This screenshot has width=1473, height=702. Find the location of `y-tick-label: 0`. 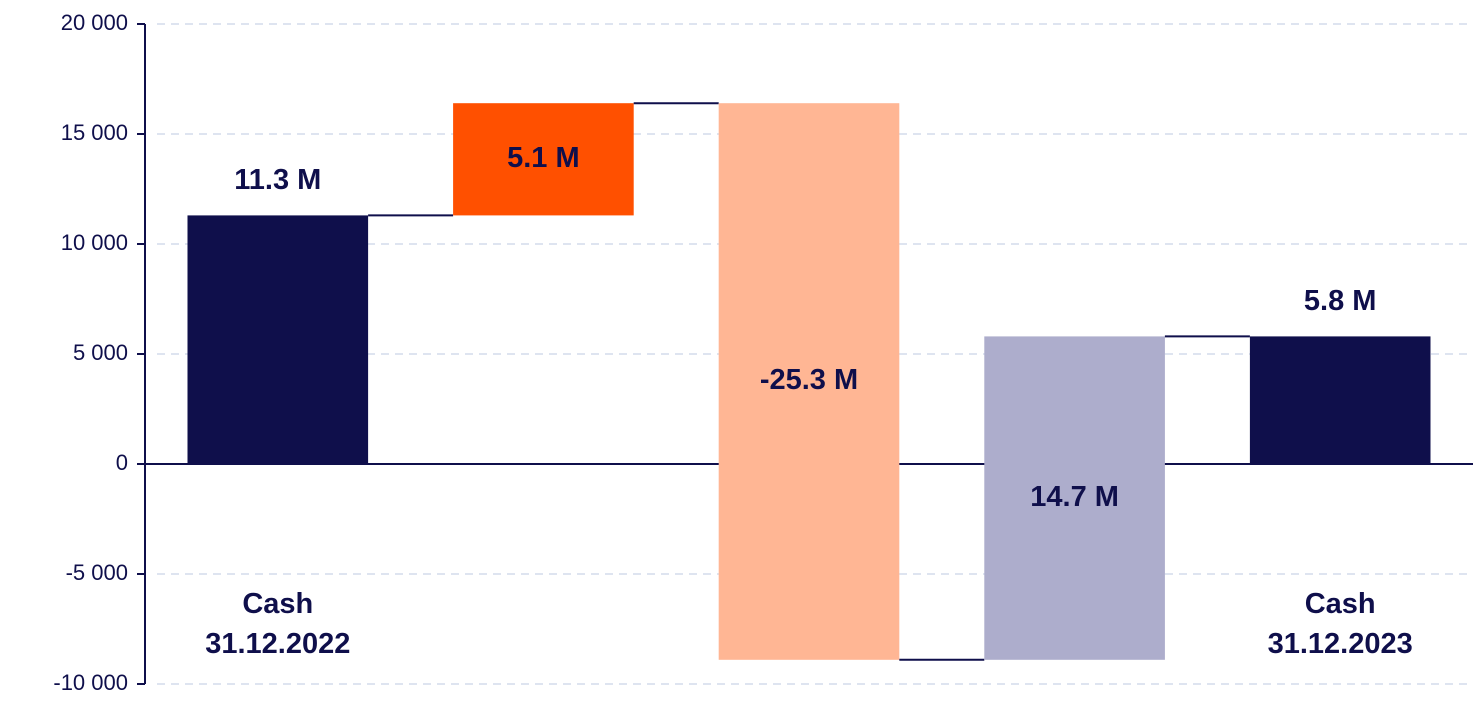

y-tick-label: 0 is located at coordinates (122, 462).